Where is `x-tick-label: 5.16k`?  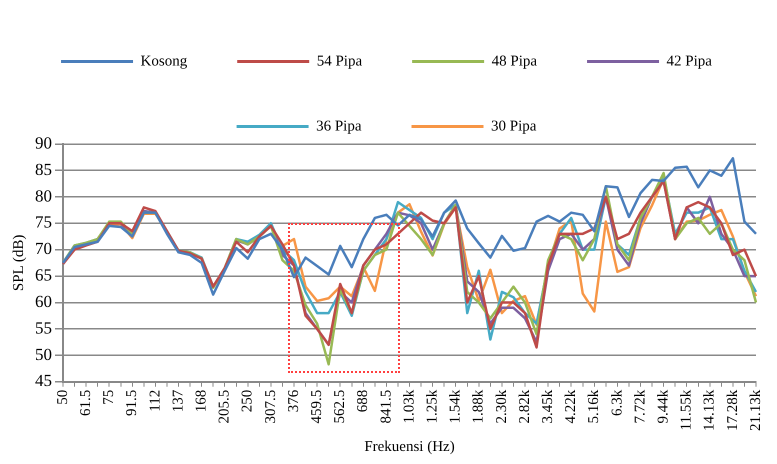
x-tick-label: 5.16k is located at coordinates (594, 406).